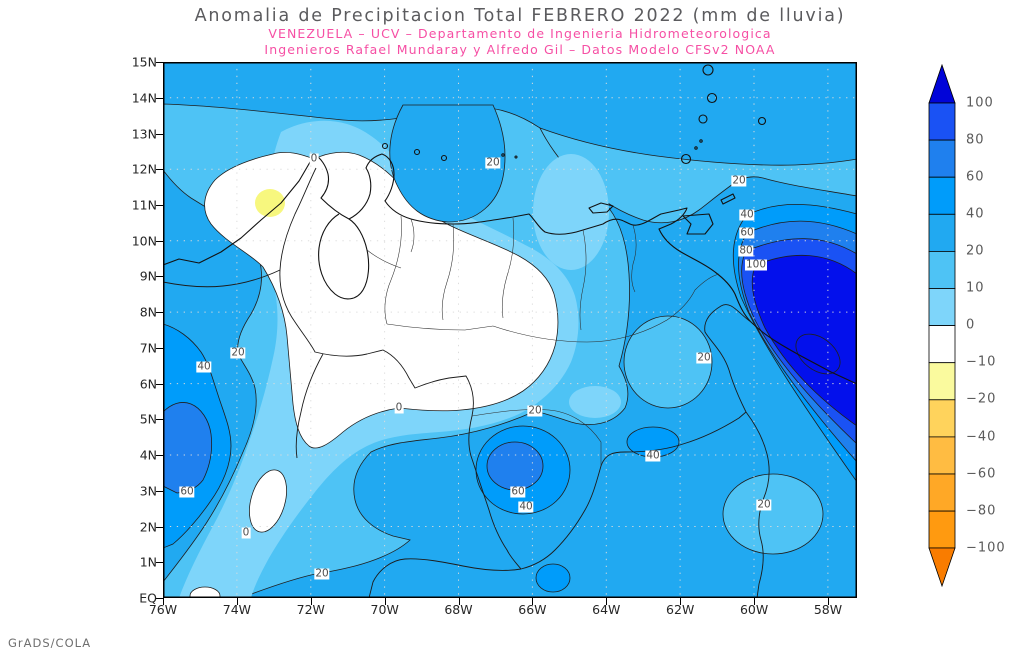 The height and width of the screenshot is (655, 1024). I want to click on colorbar-label: −60, so click(981, 474).